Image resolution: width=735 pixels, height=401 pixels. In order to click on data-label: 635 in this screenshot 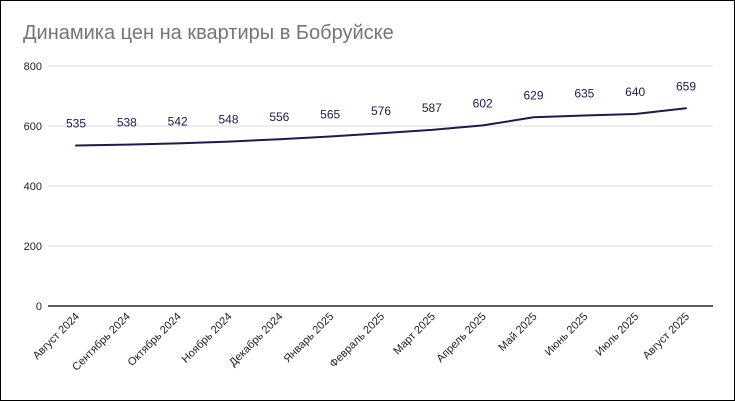, I will do `click(584, 94)`.